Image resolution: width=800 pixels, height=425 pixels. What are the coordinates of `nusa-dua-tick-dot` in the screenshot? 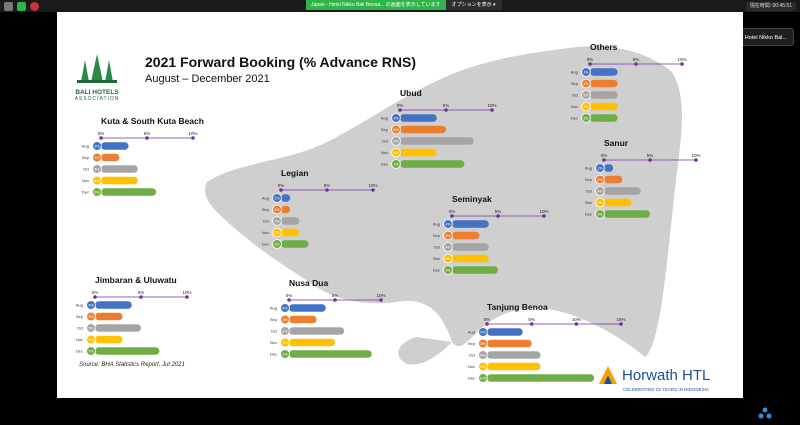 It's located at (381, 300).